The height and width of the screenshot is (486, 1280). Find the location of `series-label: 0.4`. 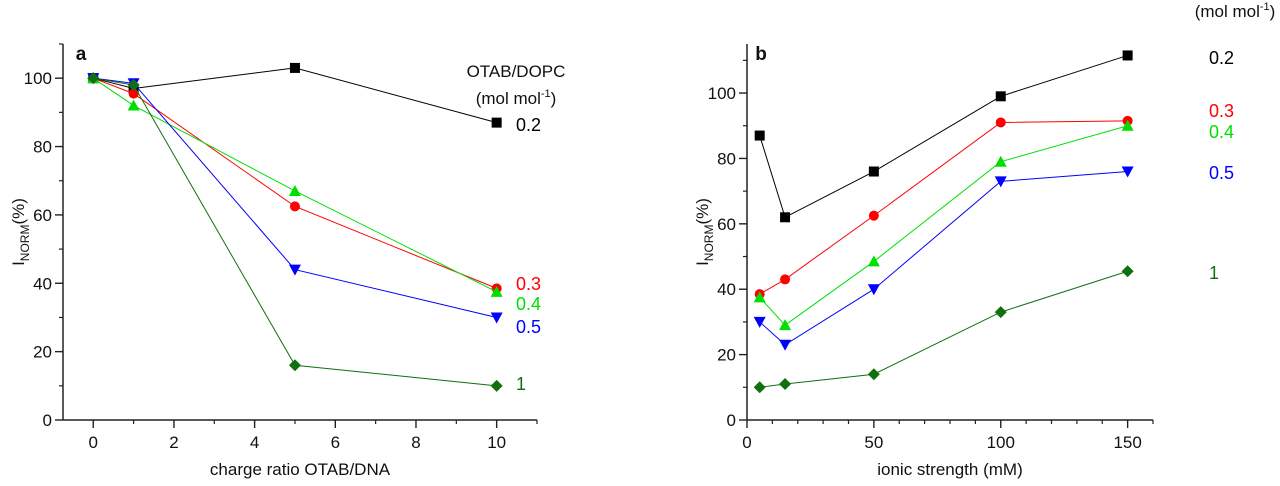

series-label: 0.4 is located at coordinates (528, 304).